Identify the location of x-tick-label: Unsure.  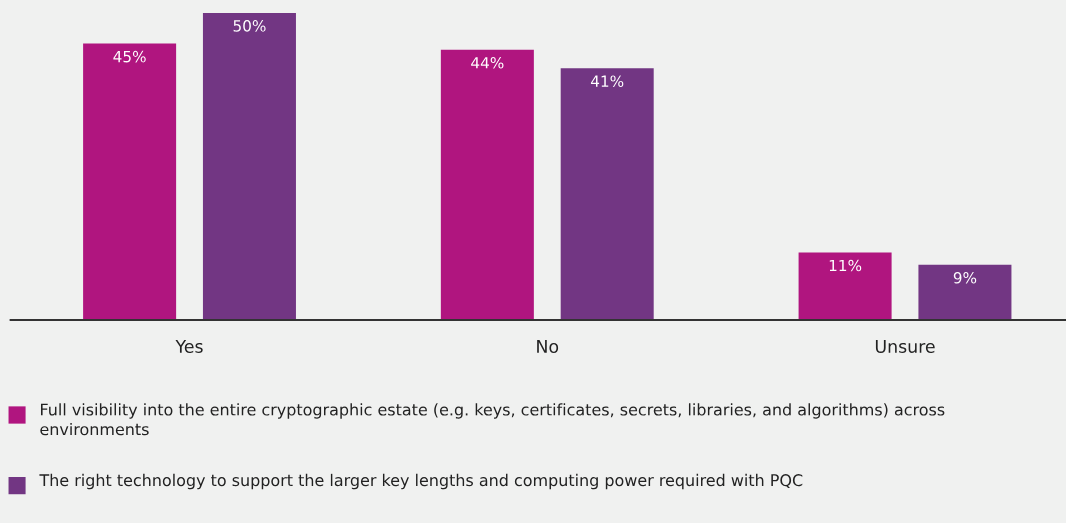
(905, 346).